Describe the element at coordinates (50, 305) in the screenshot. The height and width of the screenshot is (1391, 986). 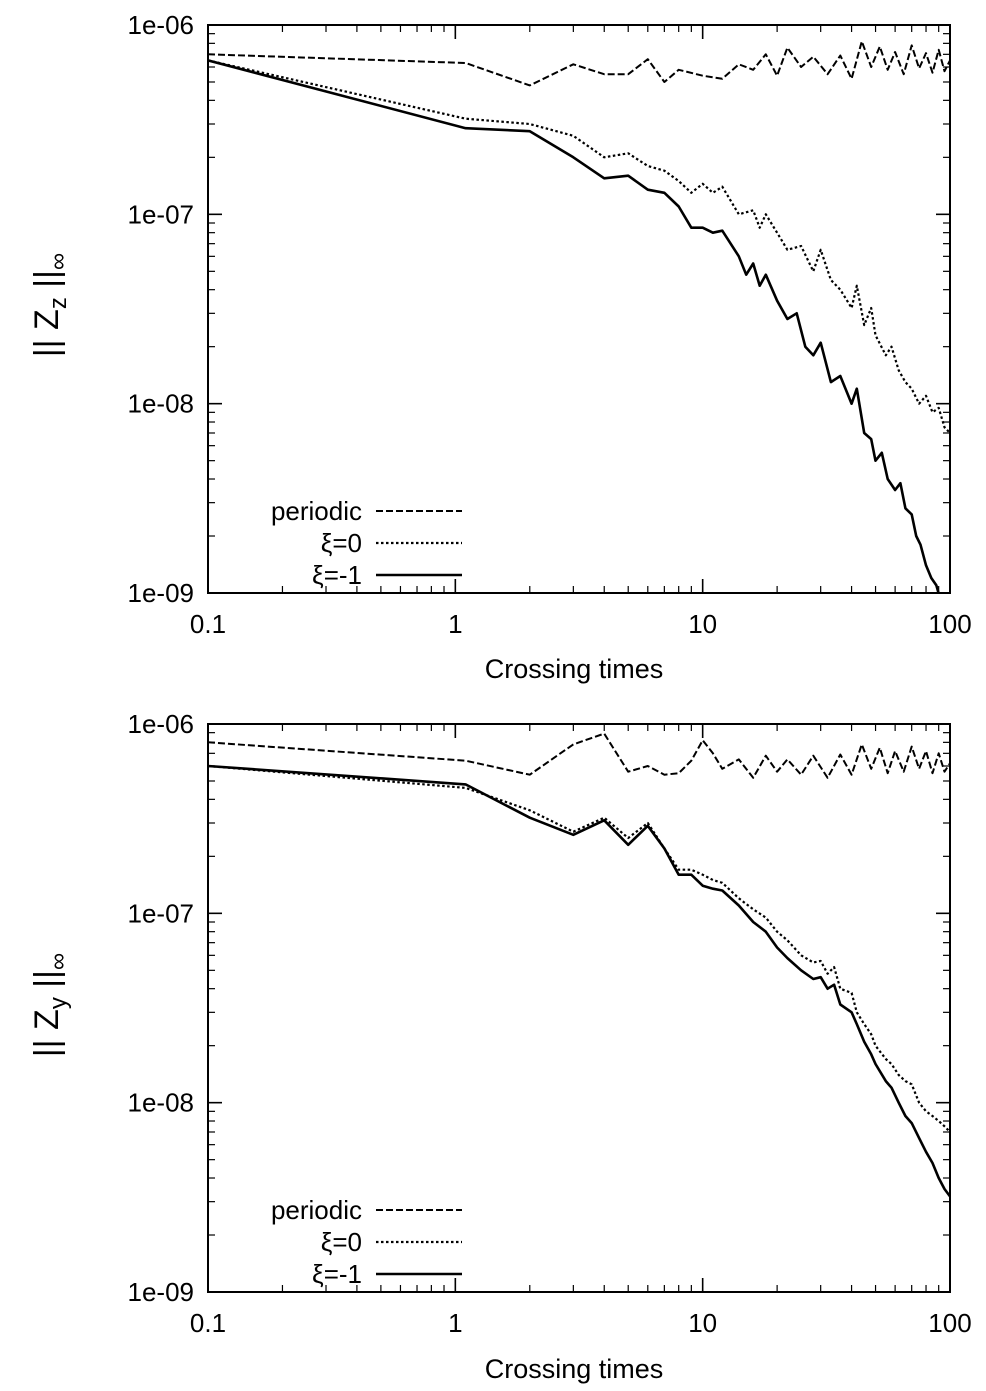
I see `y-axis-label: || Zz ||∞` at that location.